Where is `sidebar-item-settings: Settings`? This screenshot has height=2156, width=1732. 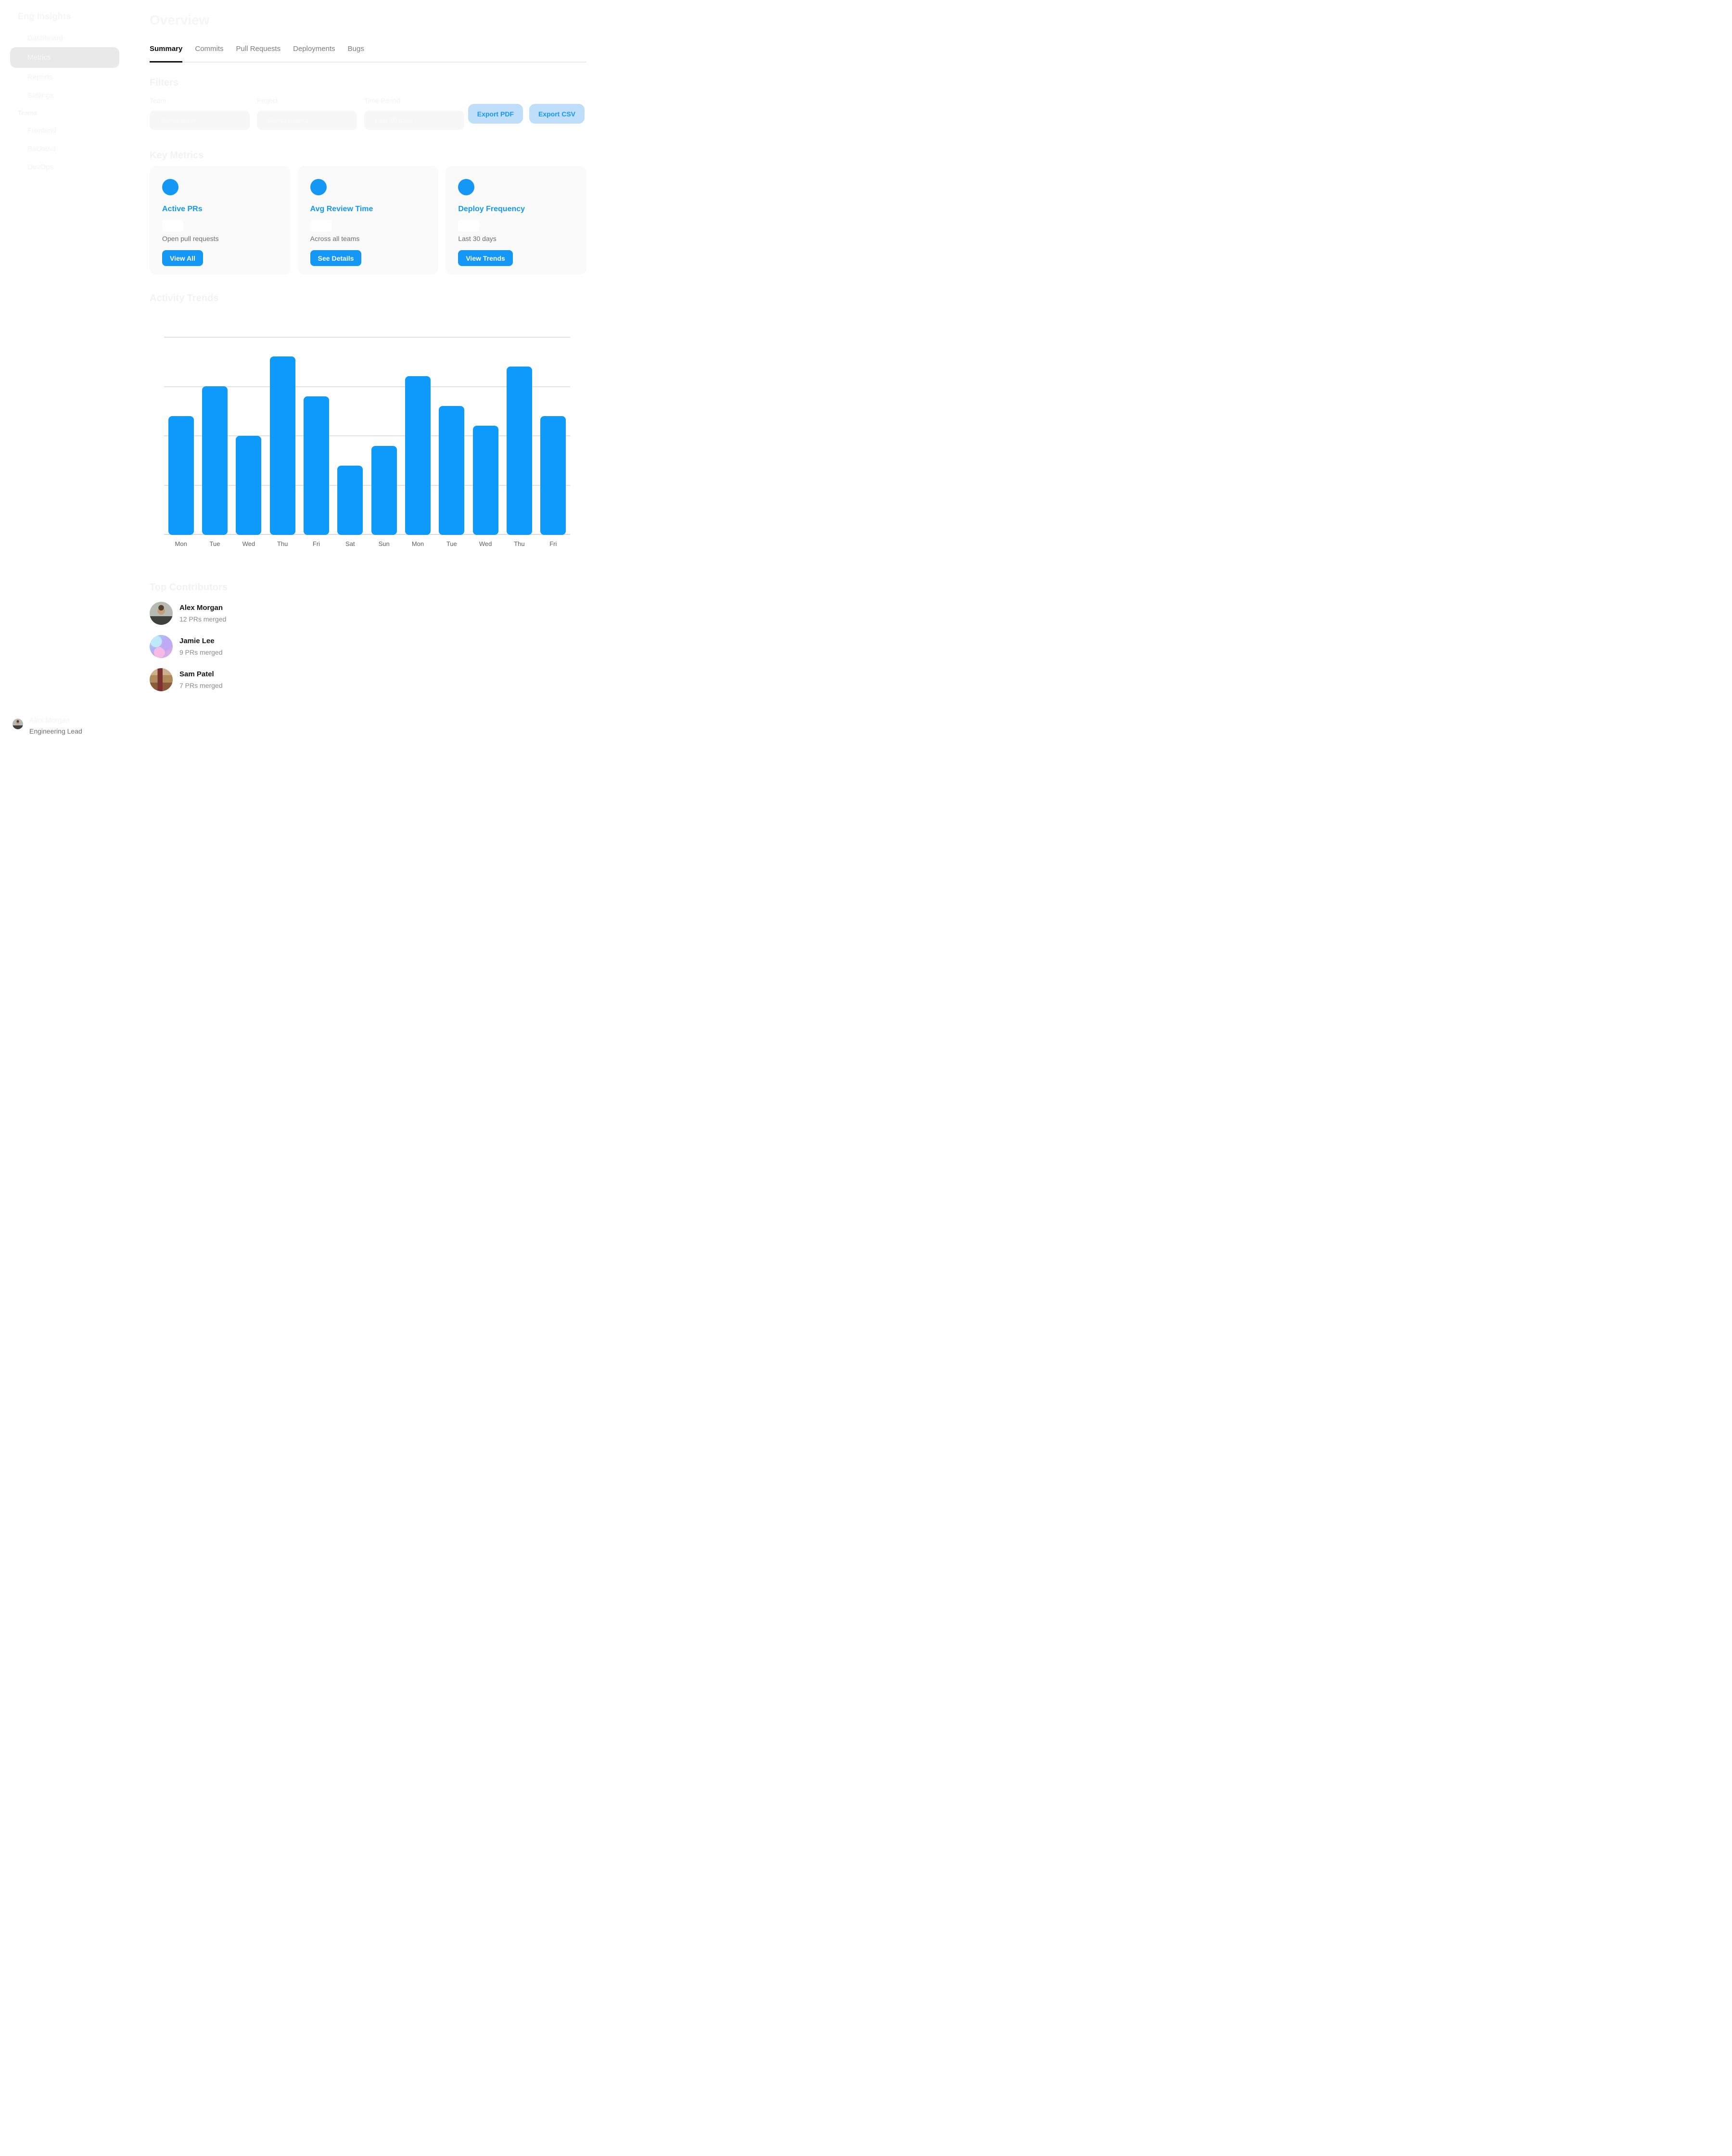
sidebar-item-settings: Settings is located at coordinates (40, 95).